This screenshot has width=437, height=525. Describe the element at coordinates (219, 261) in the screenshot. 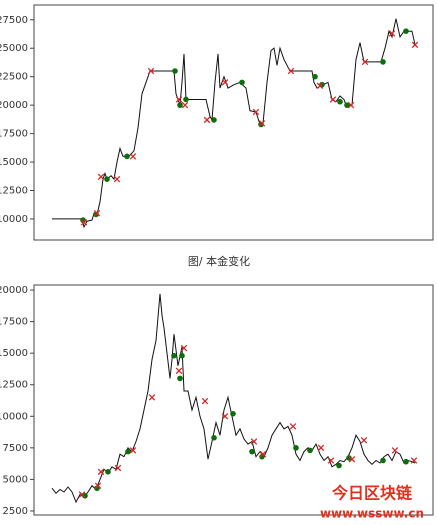

I see `caption: 图/ 本金变化` at that location.